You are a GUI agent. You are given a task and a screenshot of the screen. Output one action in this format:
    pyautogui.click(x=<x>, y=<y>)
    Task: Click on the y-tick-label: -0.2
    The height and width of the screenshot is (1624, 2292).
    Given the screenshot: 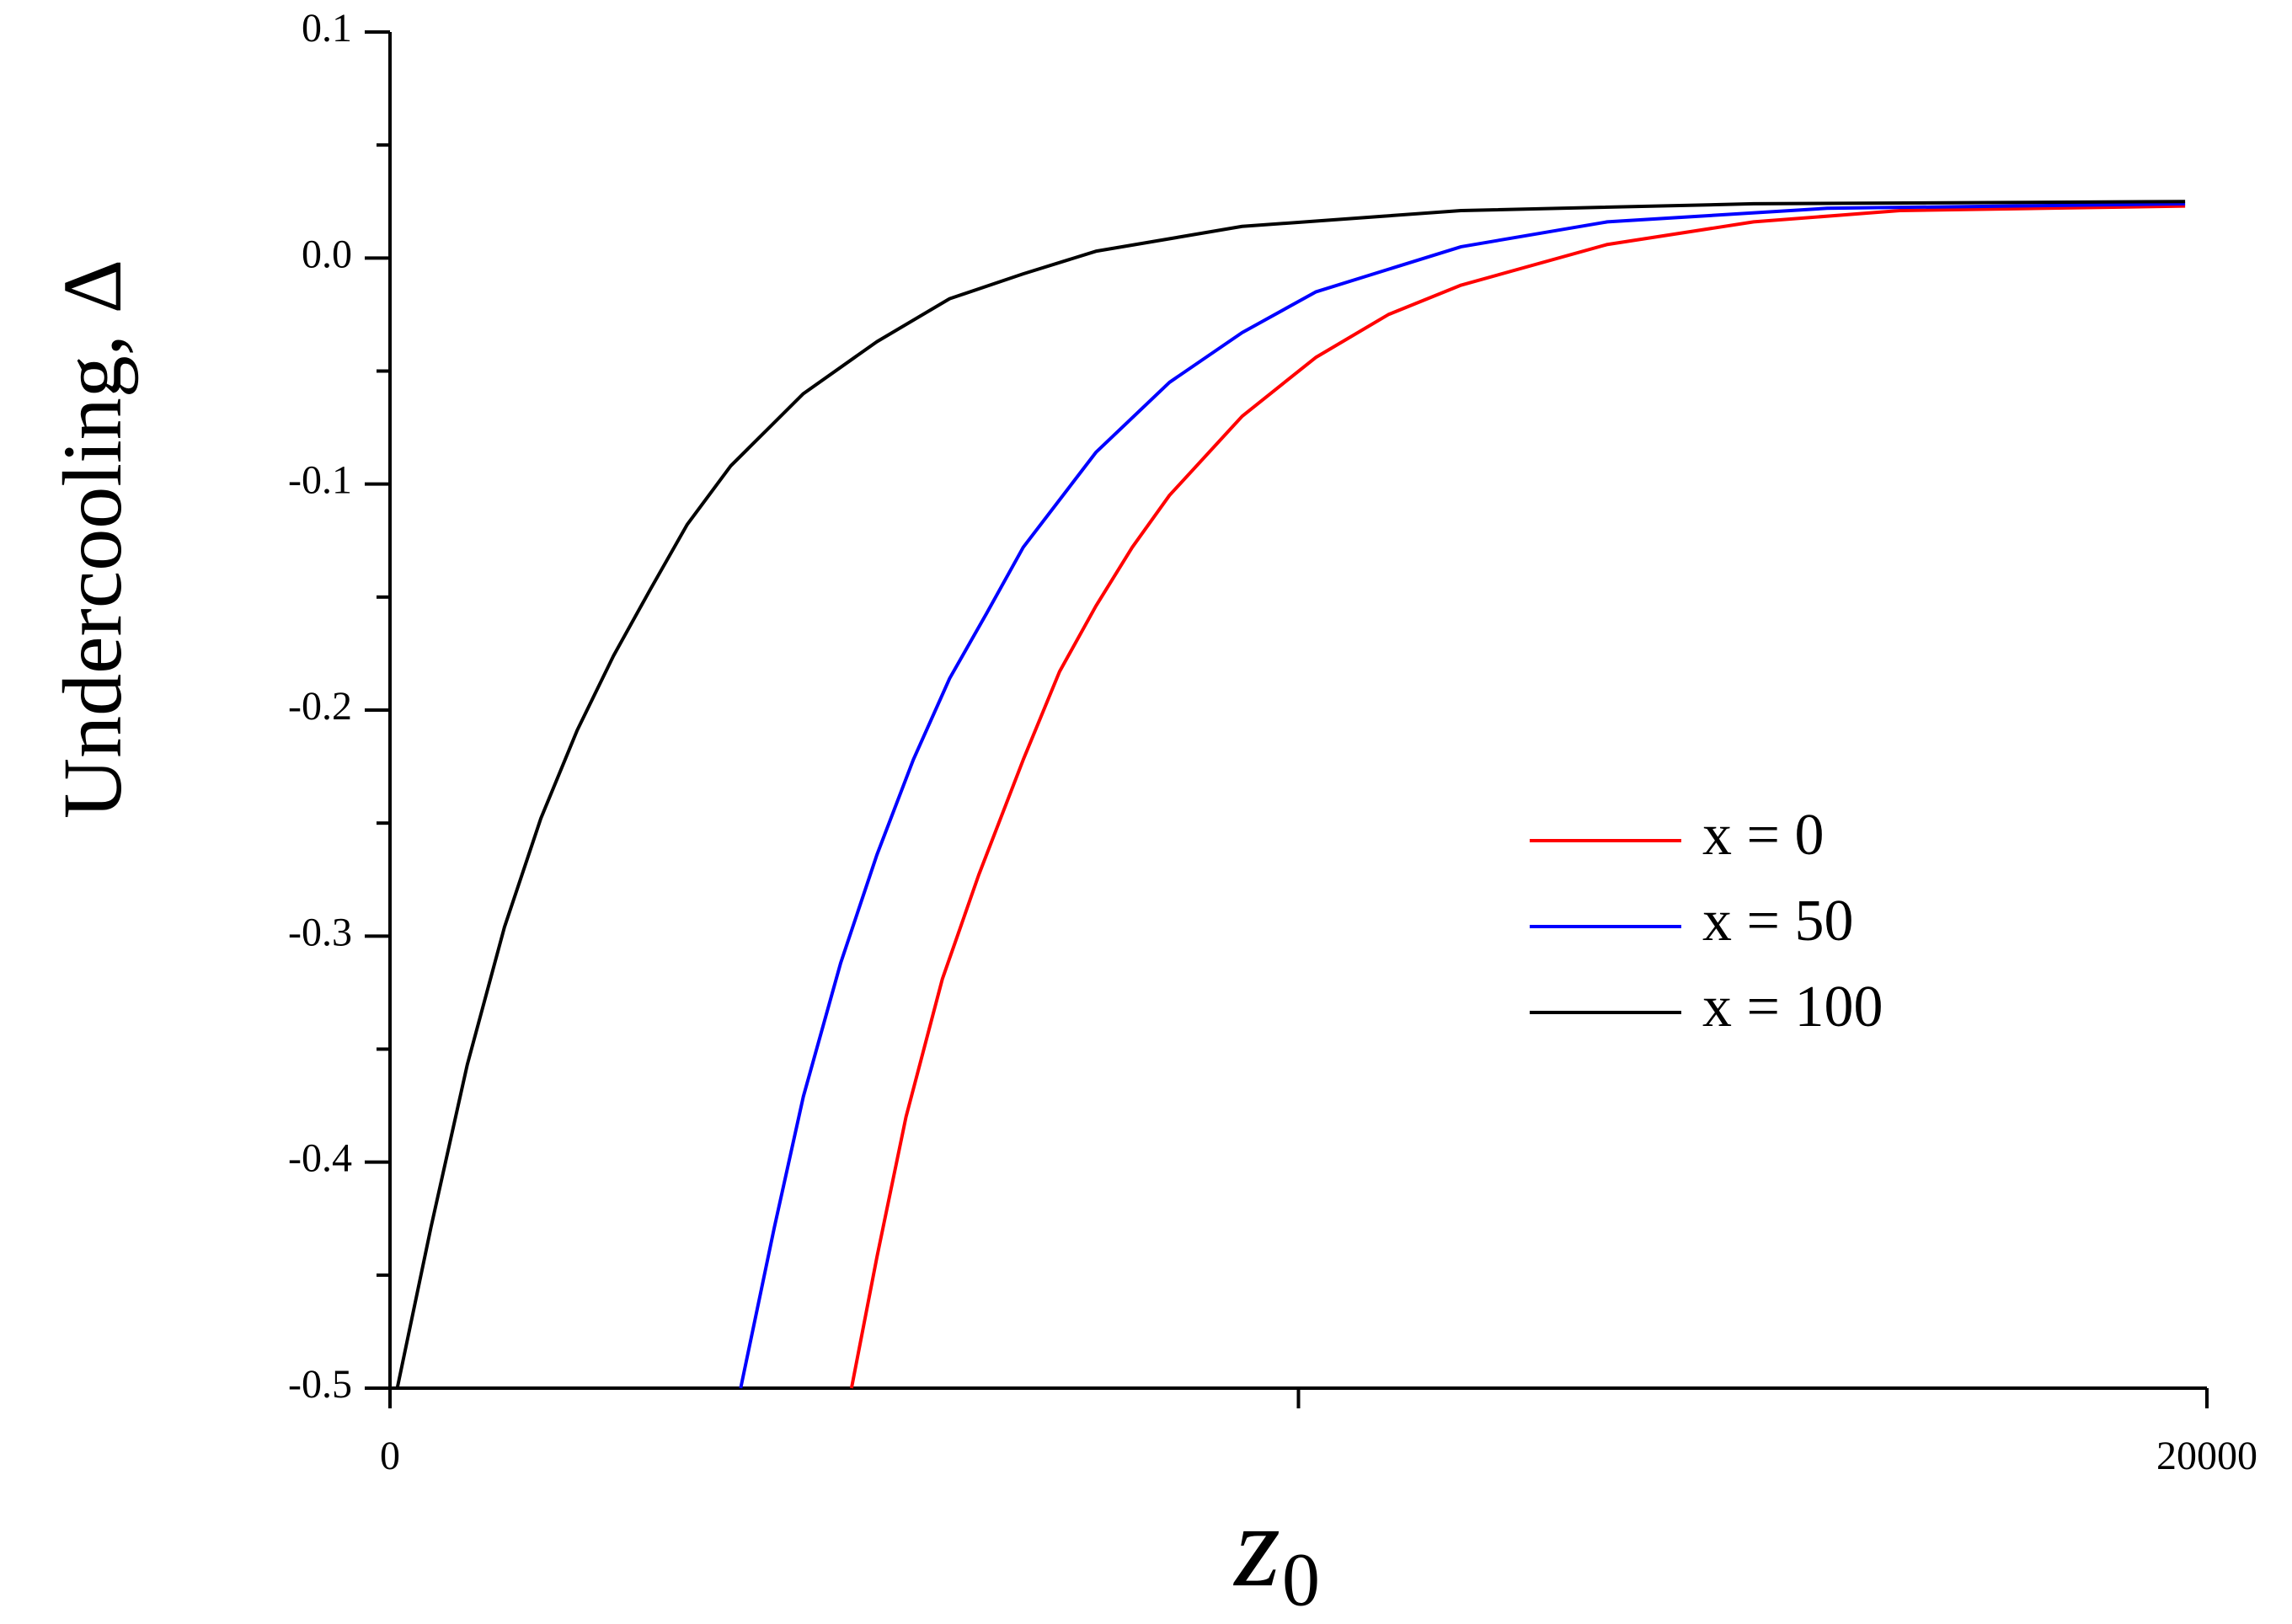 What is the action you would take?
    pyautogui.click(x=320, y=706)
    